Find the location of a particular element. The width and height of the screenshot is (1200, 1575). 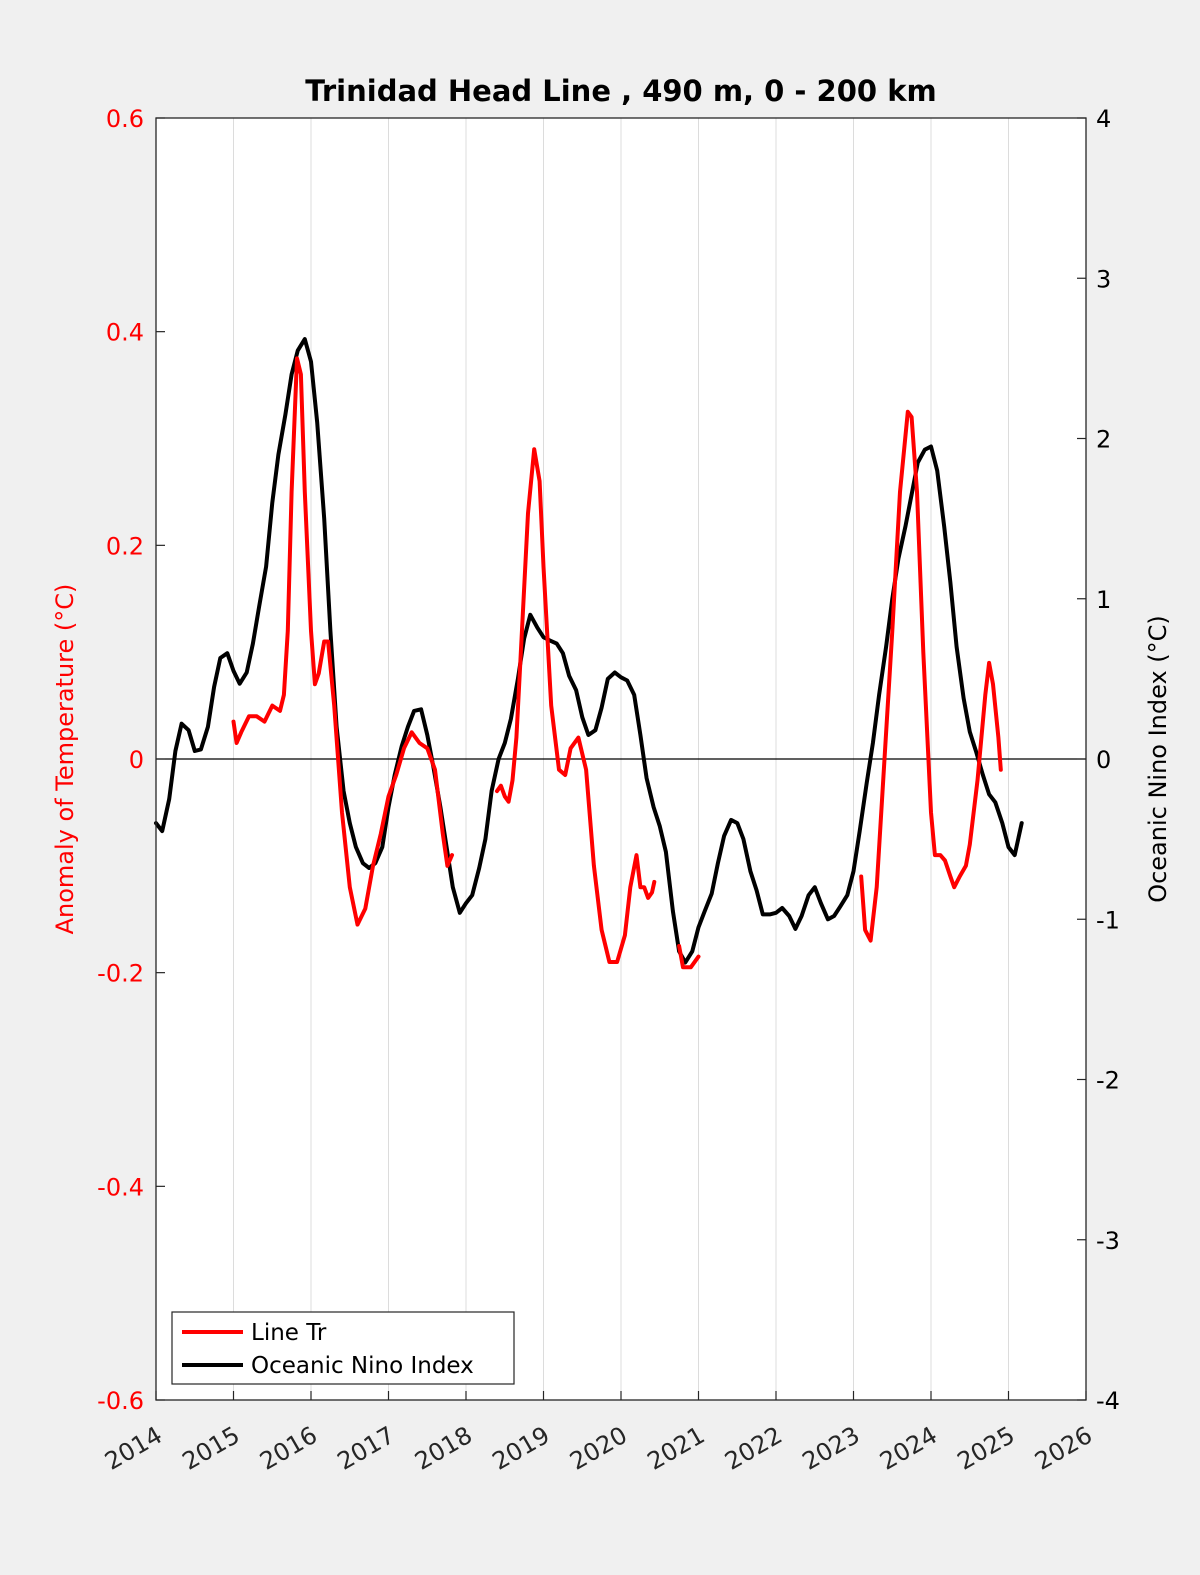

x-tick-label: 2021 is located at coordinates (676, 1448).